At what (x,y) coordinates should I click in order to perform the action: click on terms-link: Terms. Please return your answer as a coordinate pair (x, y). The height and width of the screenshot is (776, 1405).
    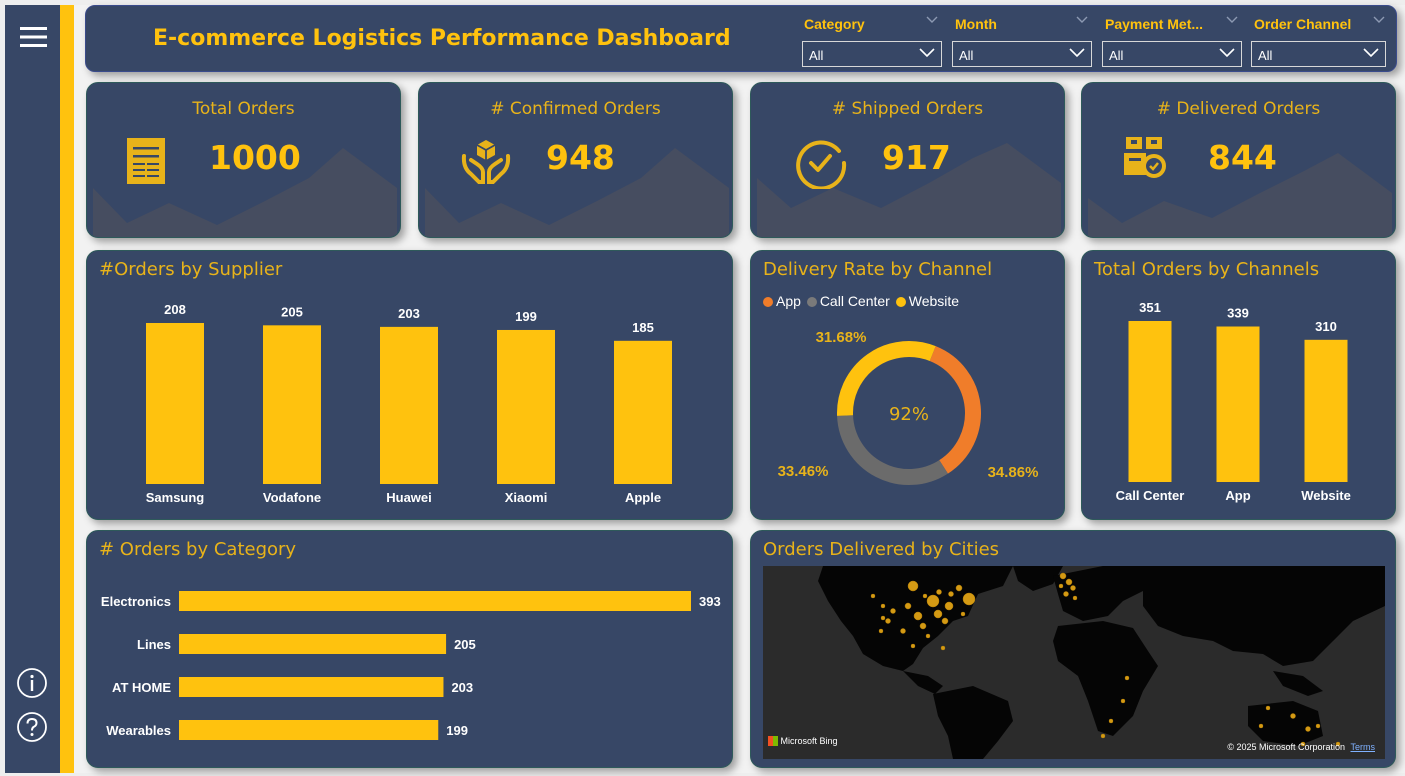
    Looking at the image, I should click on (1363, 747).